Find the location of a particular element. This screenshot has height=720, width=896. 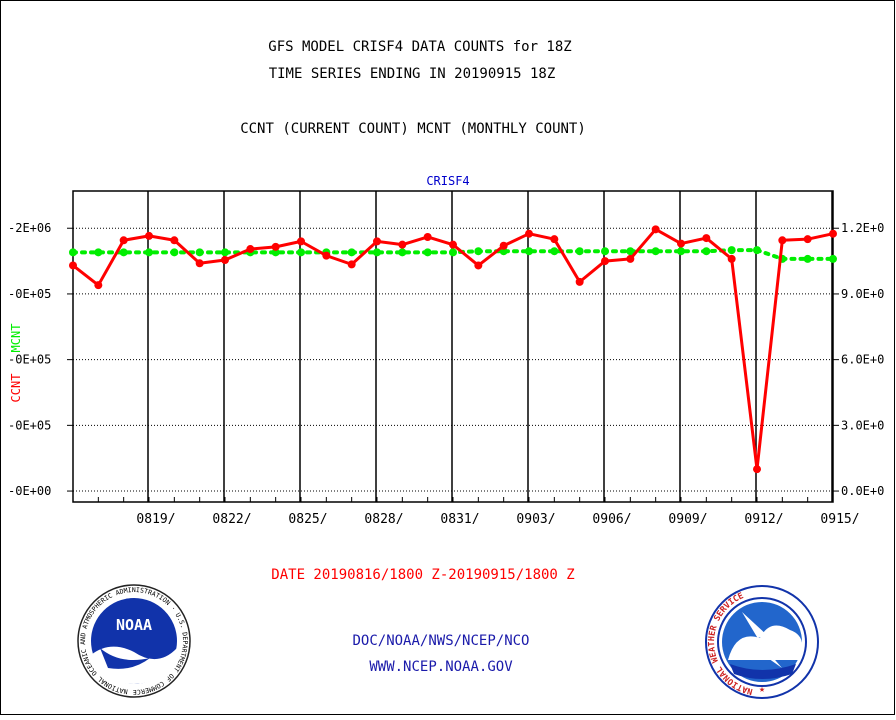

x-tick-label: 0831/ is located at coordinates (459, 519).